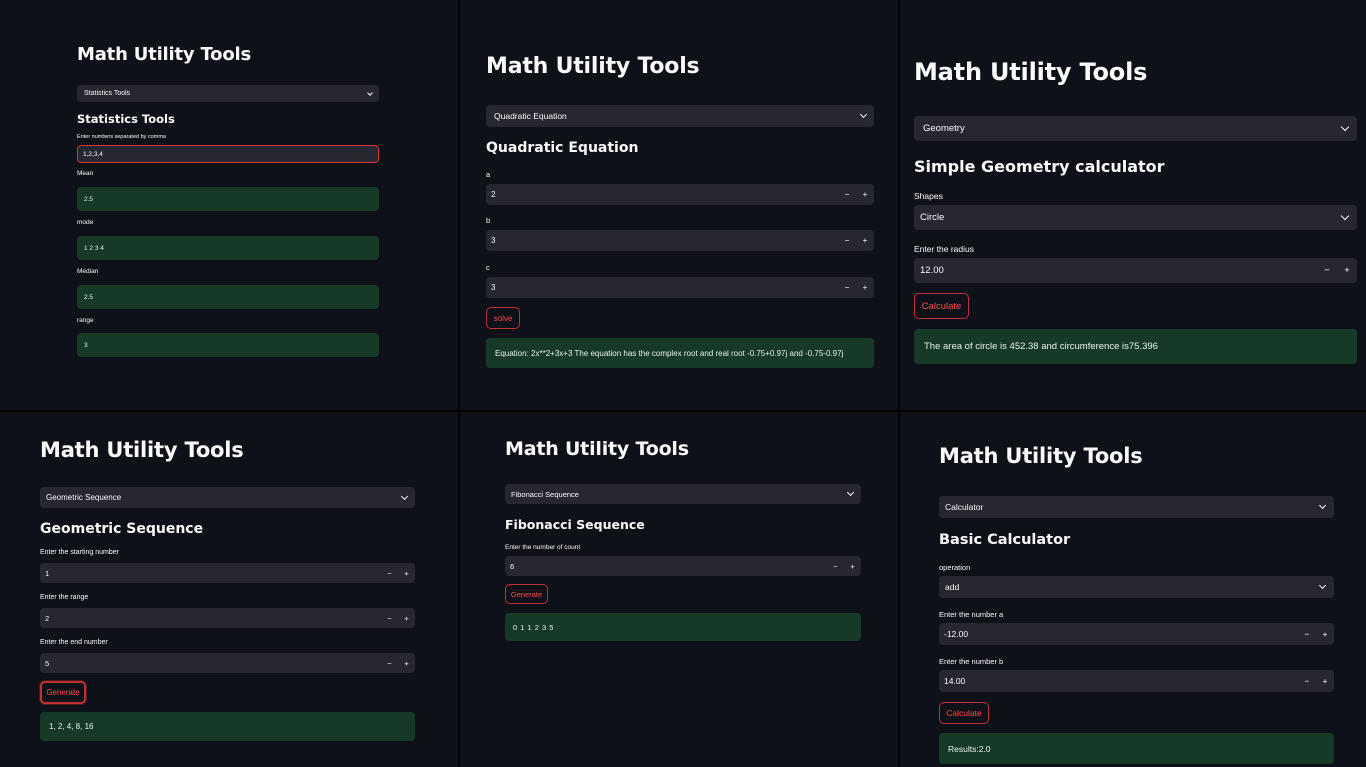 Image resolution: width=1366 pixels, height=767 pixels. What do you see at coordinates (680, 194) in the screenshot?
I see `a-input: 2 − +` at bounding box center [680, 194].